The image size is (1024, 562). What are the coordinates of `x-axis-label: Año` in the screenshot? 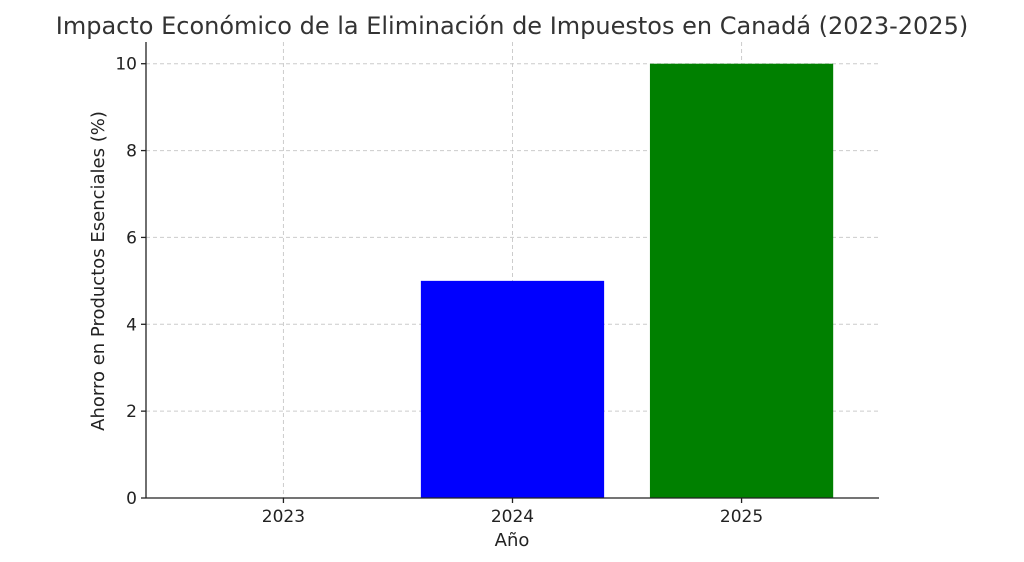 It's located at (512, 540).